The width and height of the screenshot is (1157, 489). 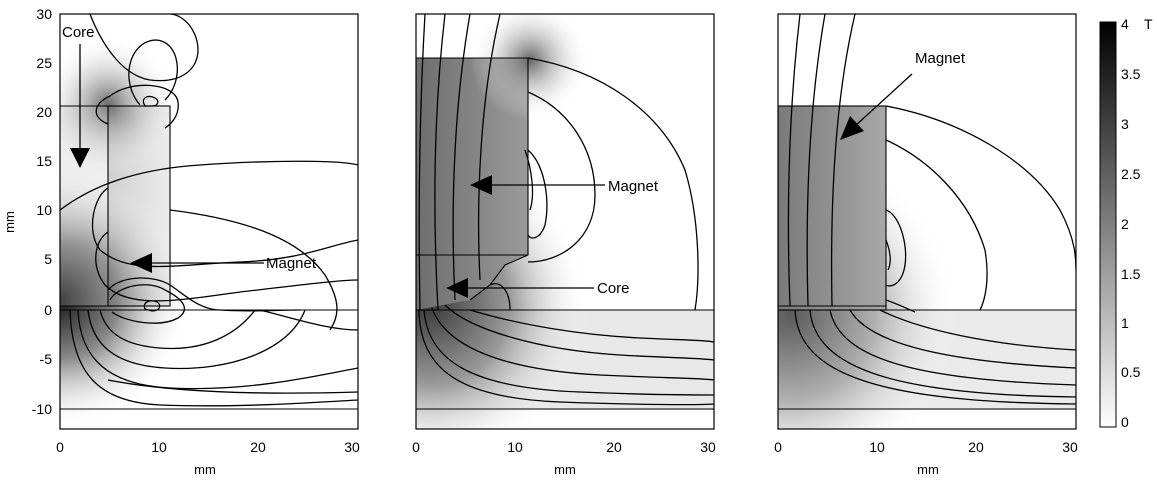 I want to click on colorbar-tick-label: 0, so click(x=1125, y=422).